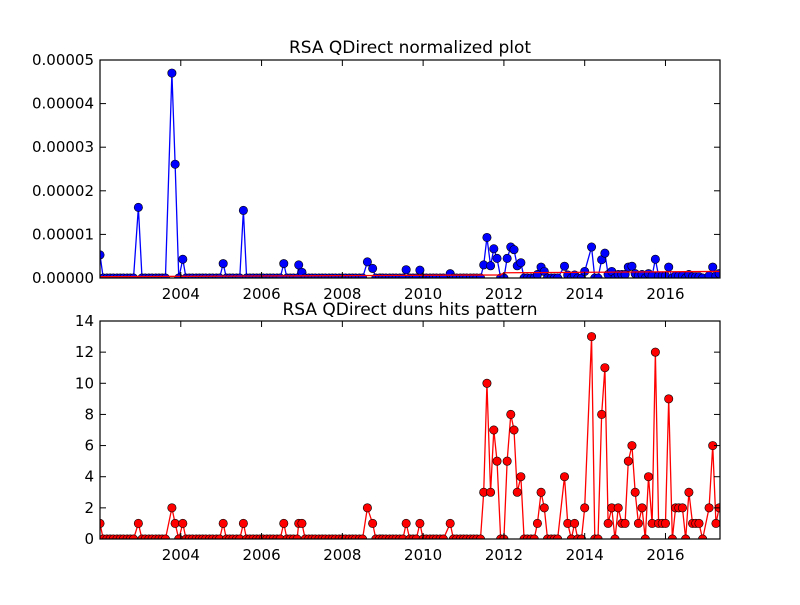 The width and height of the screenshot is (800, 605). Describe the element at coordinates (84, 383) in the screenshot. I see `y-tick-label: 10` at that location.